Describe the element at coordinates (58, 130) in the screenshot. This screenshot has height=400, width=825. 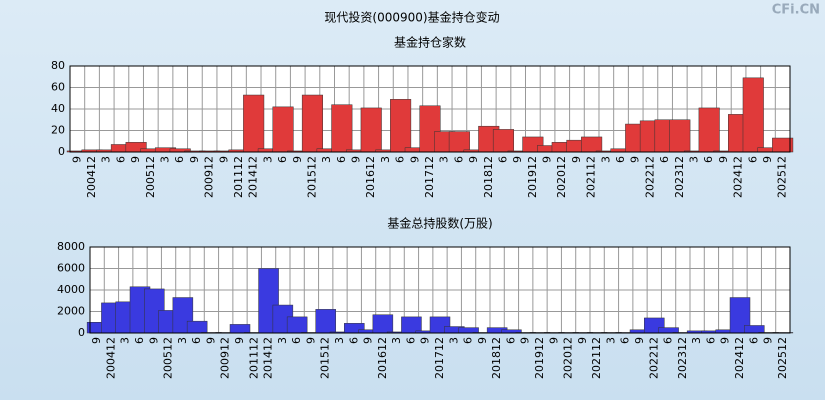
I see `y-tick-label: 20` at that location.